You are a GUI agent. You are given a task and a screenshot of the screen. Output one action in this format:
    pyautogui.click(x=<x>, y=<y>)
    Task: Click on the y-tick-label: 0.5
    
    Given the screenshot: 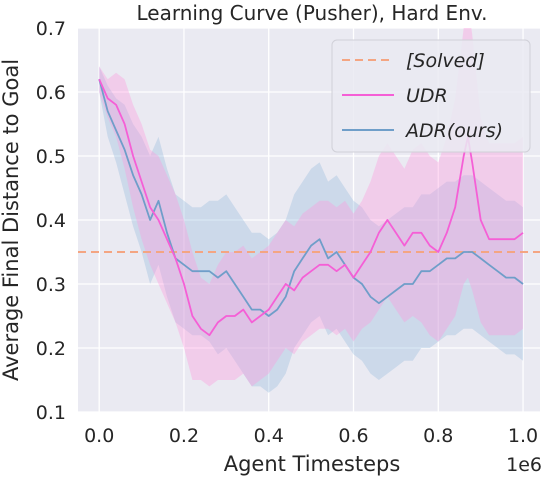 What is the action you would take?
    pyautogui.click(x=51, y=157)
    